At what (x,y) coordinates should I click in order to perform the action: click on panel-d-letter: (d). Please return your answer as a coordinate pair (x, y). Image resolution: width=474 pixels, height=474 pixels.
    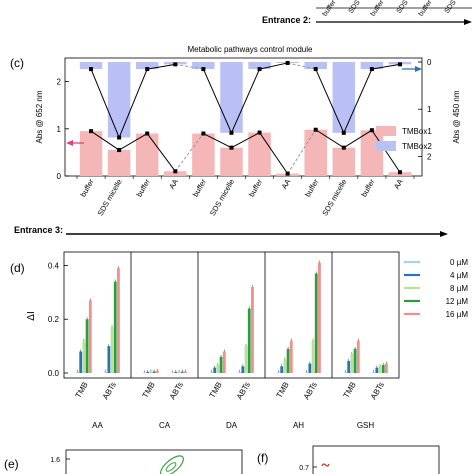
    Looking at the image, I should click on (17, 268).